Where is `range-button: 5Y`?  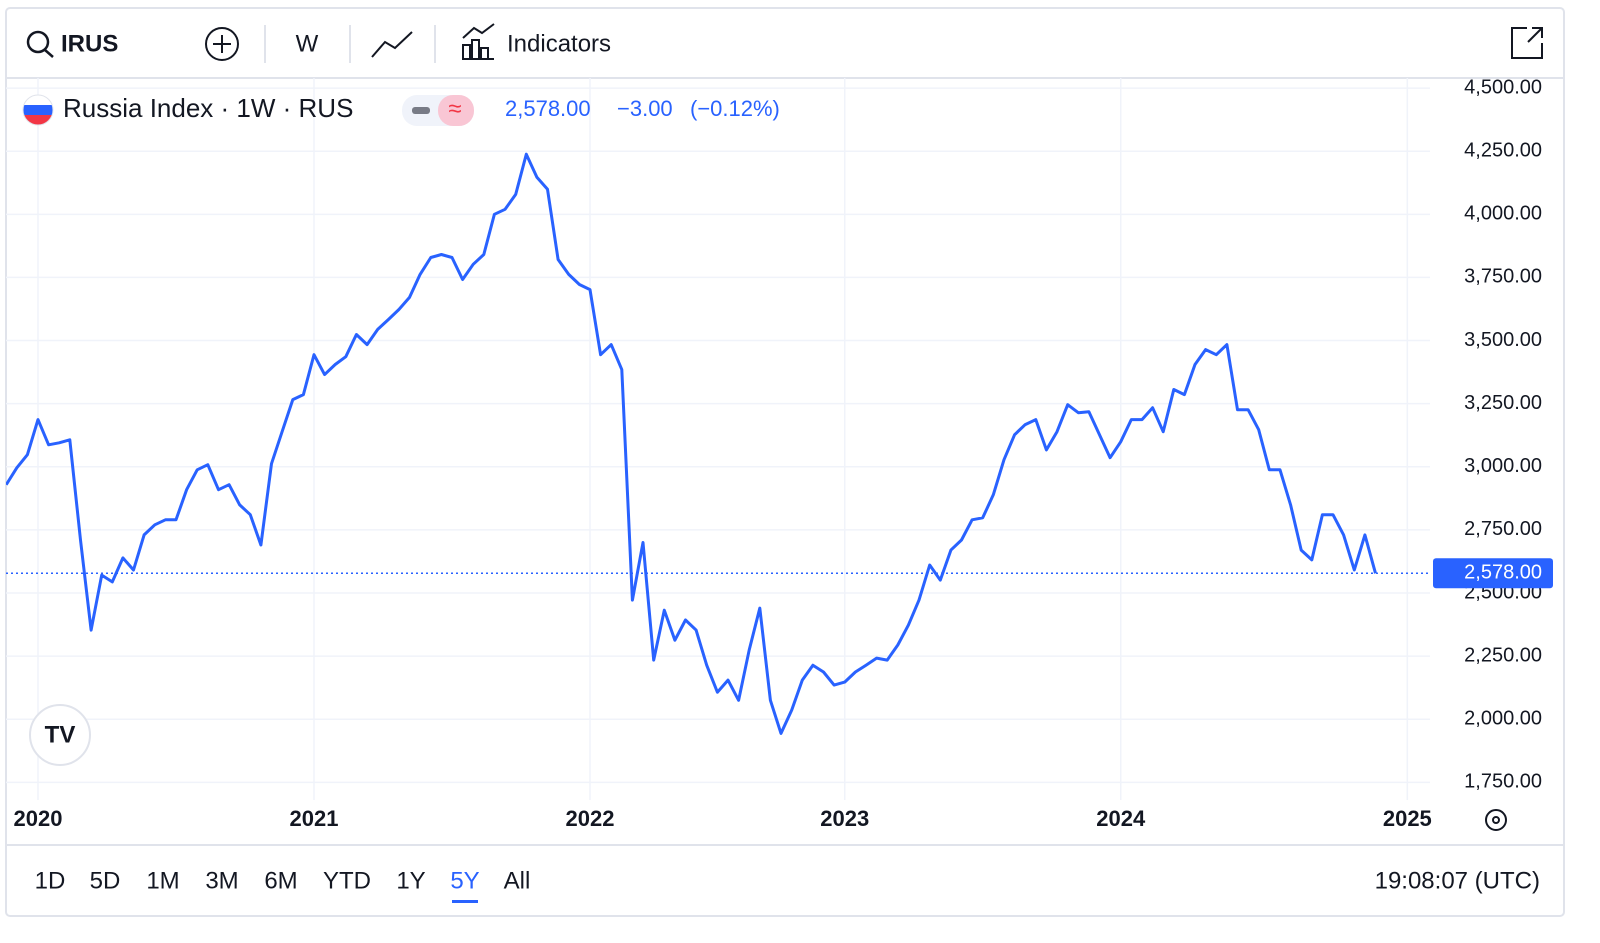
range-button: 5Y is located at coordinates (464, 880).